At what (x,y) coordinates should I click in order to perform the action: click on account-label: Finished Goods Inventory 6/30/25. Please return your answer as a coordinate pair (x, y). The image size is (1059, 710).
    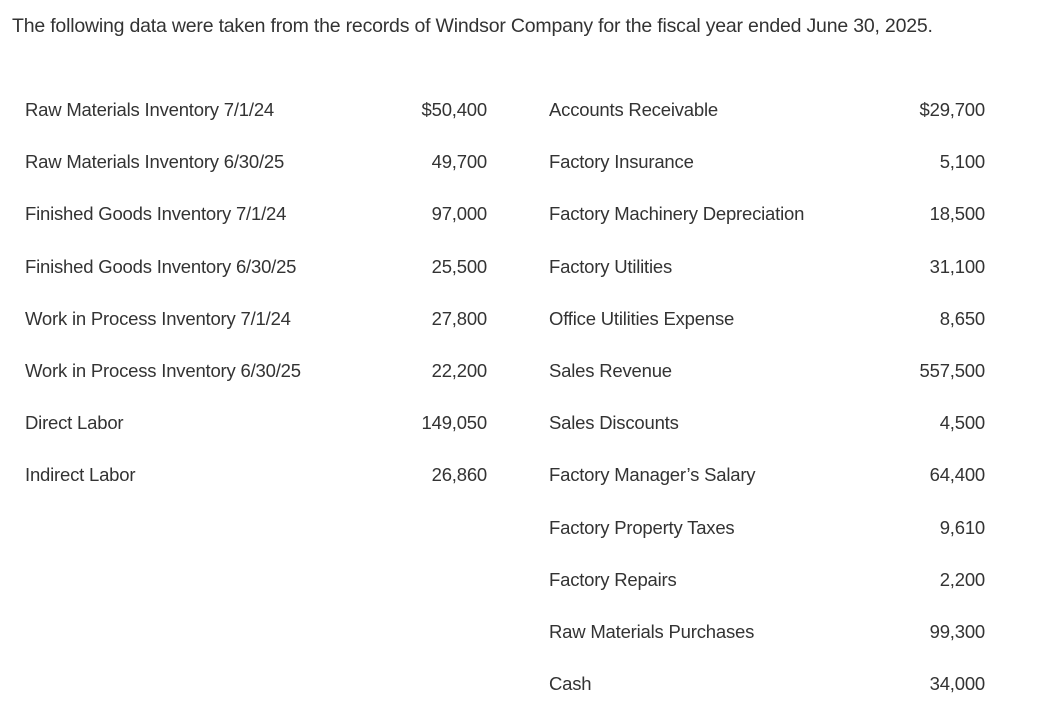
    Looking at the image, I should click on (161, 266).